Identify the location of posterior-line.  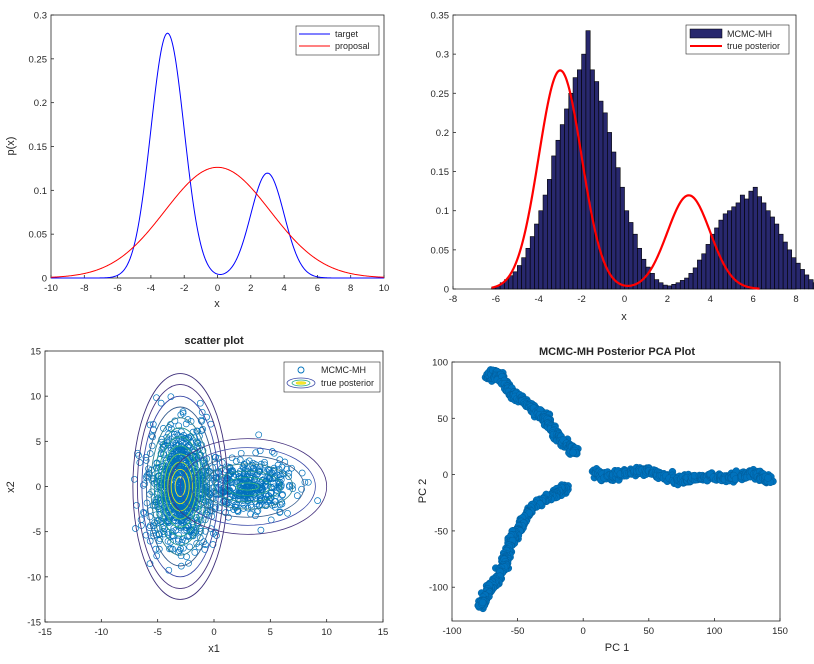
(625, 179).